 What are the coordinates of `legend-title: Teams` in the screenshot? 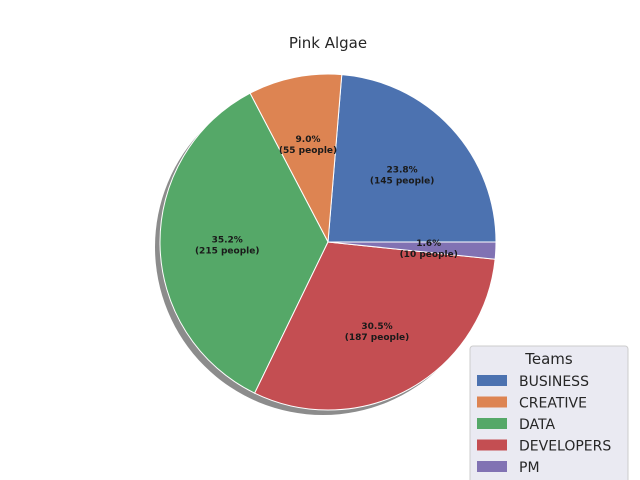 It's located at (548, 359).